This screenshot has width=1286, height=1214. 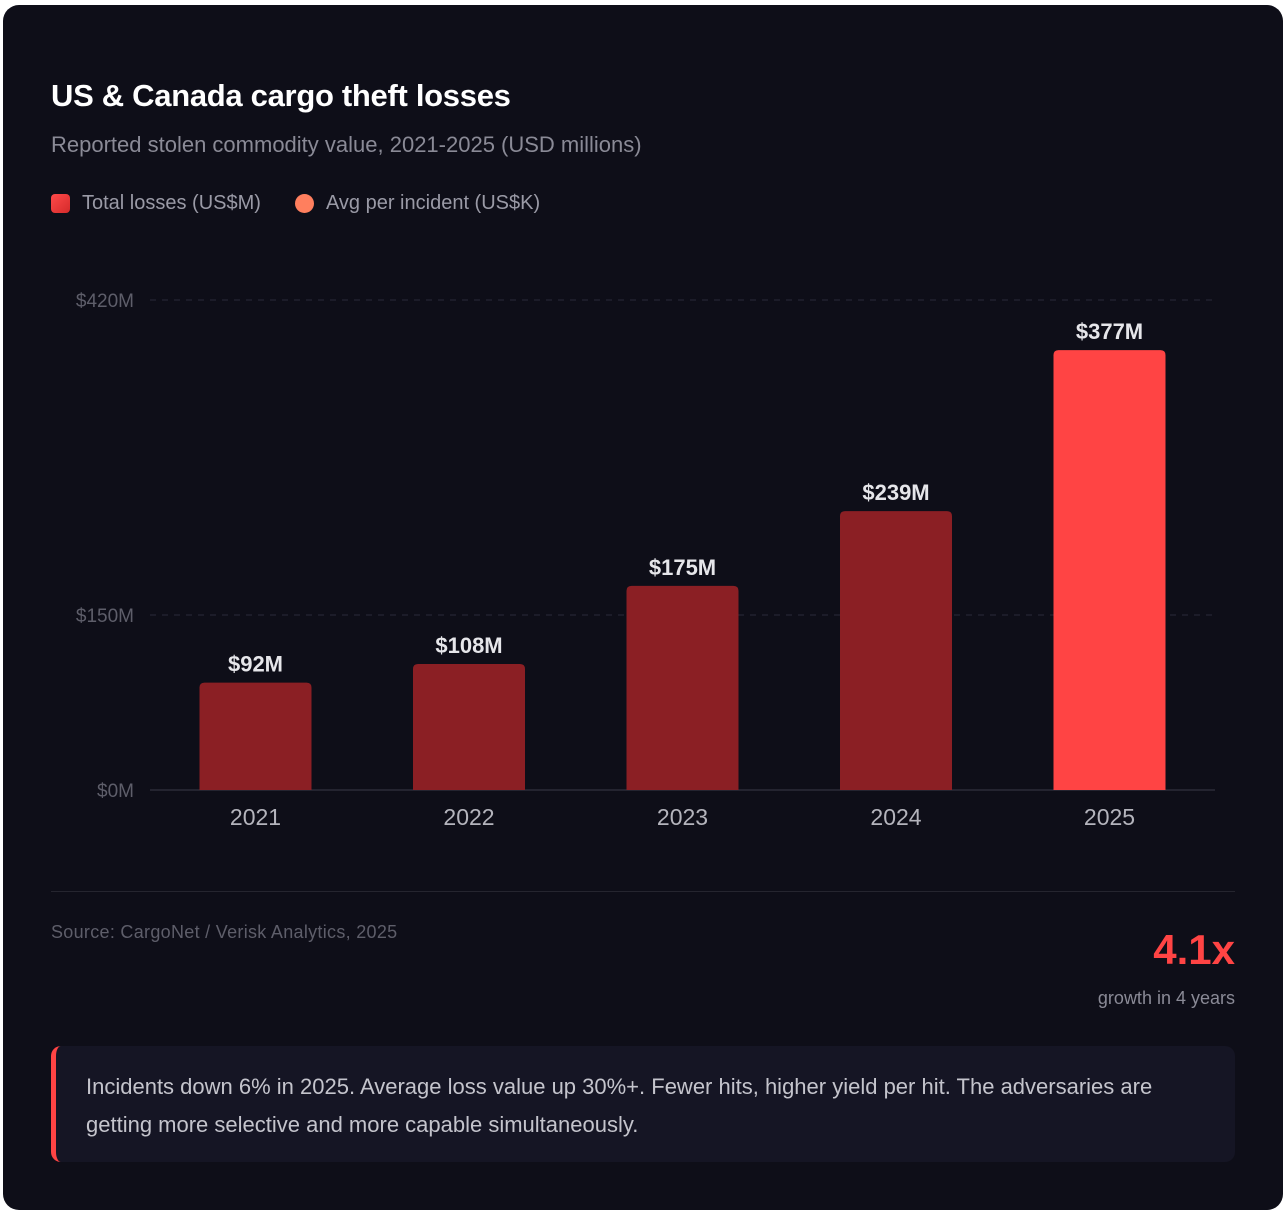 I want to click on y-tick-label: $0M, so click(x=115, y=791).